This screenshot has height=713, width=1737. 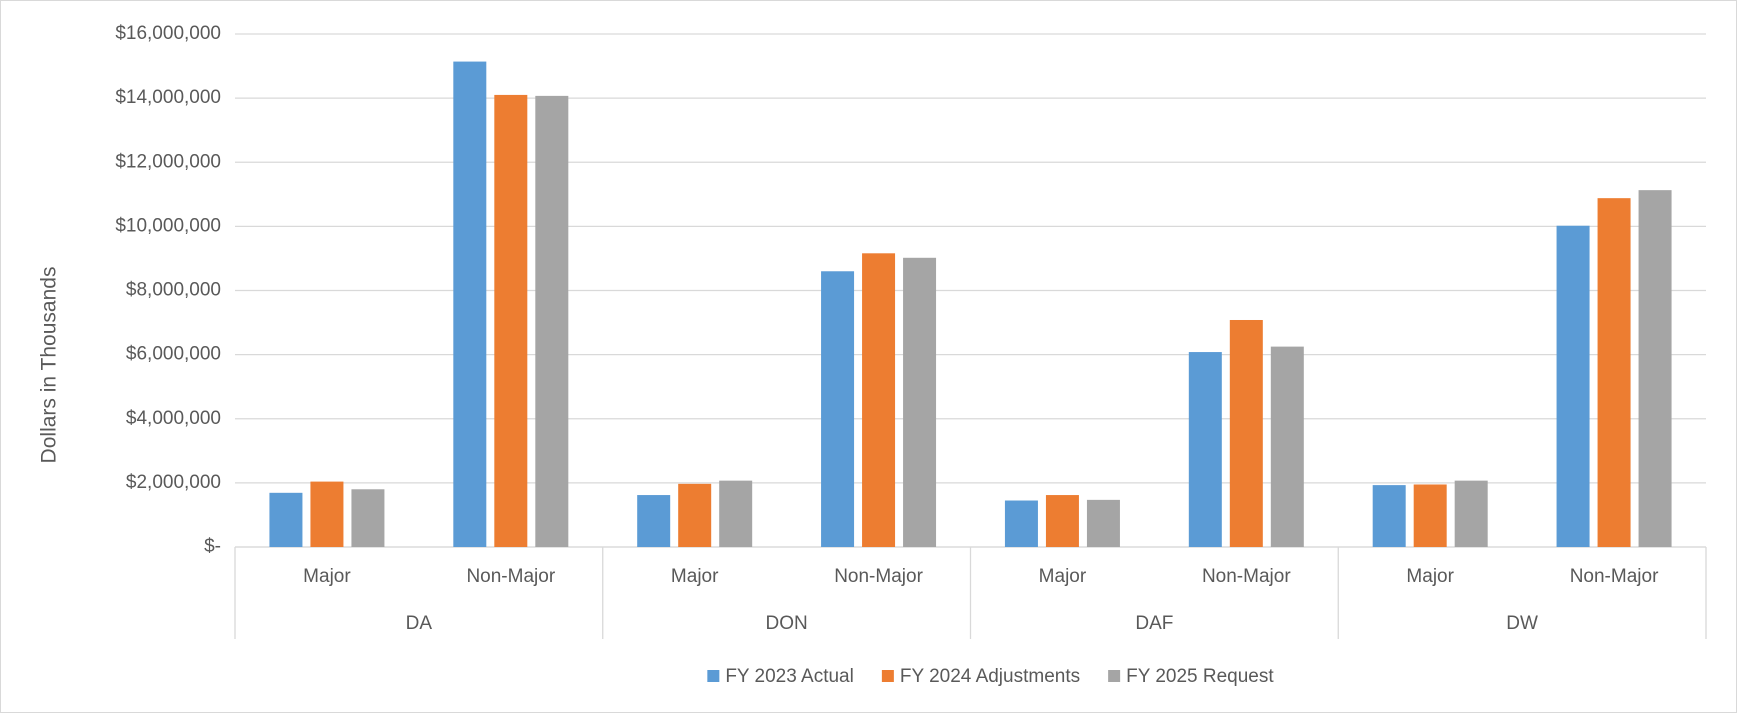 I want to click on y-tick-label: $4,000,000, so click(x=173, y=418).